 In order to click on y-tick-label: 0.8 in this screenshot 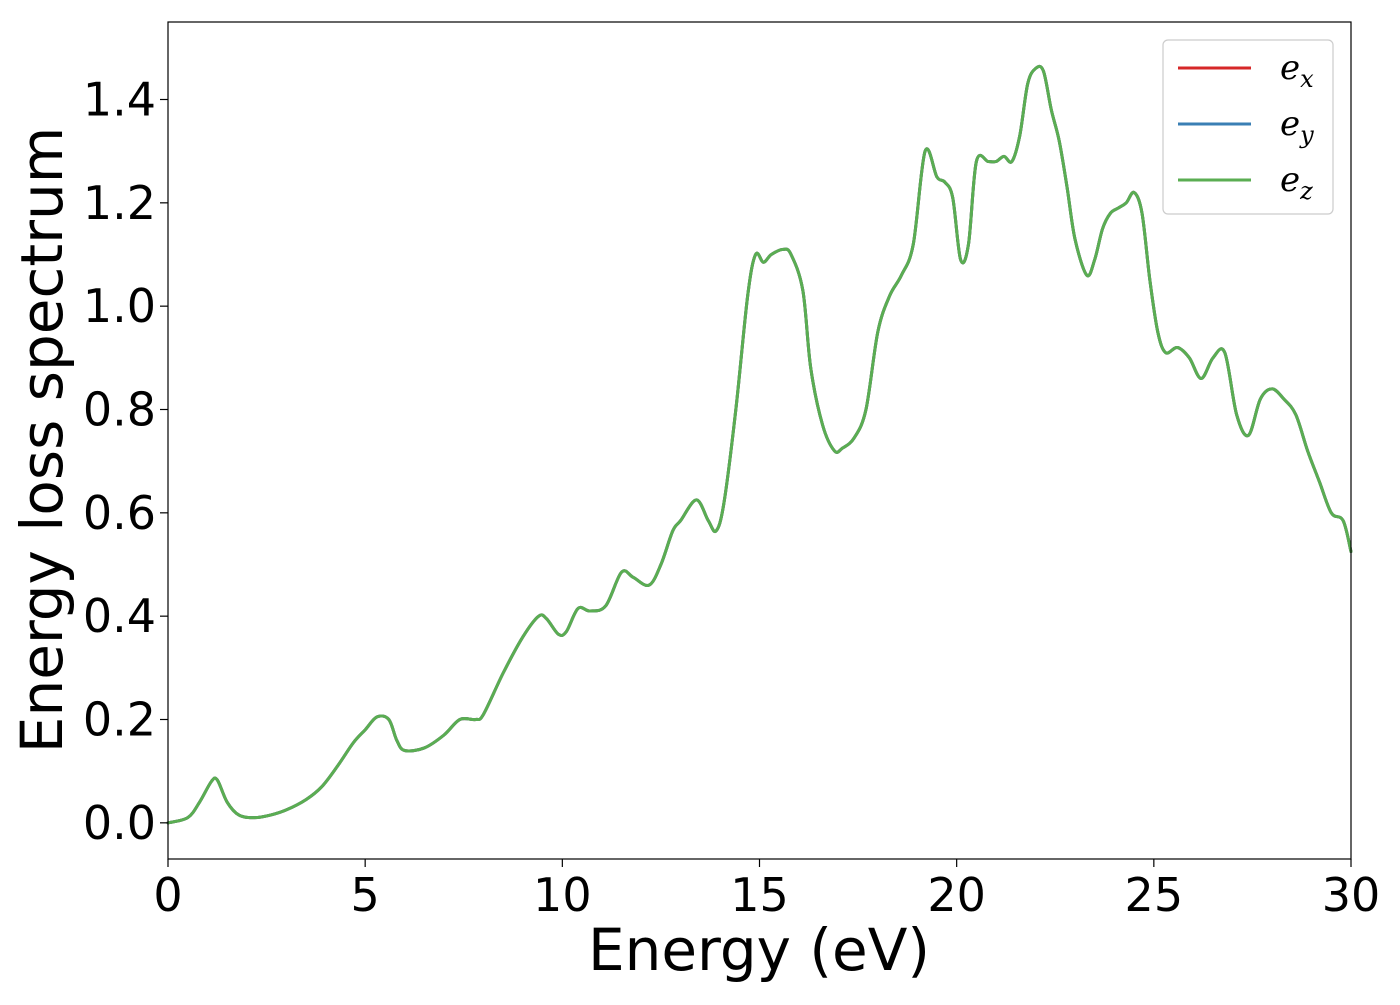, I will do `click(119, 410)`.